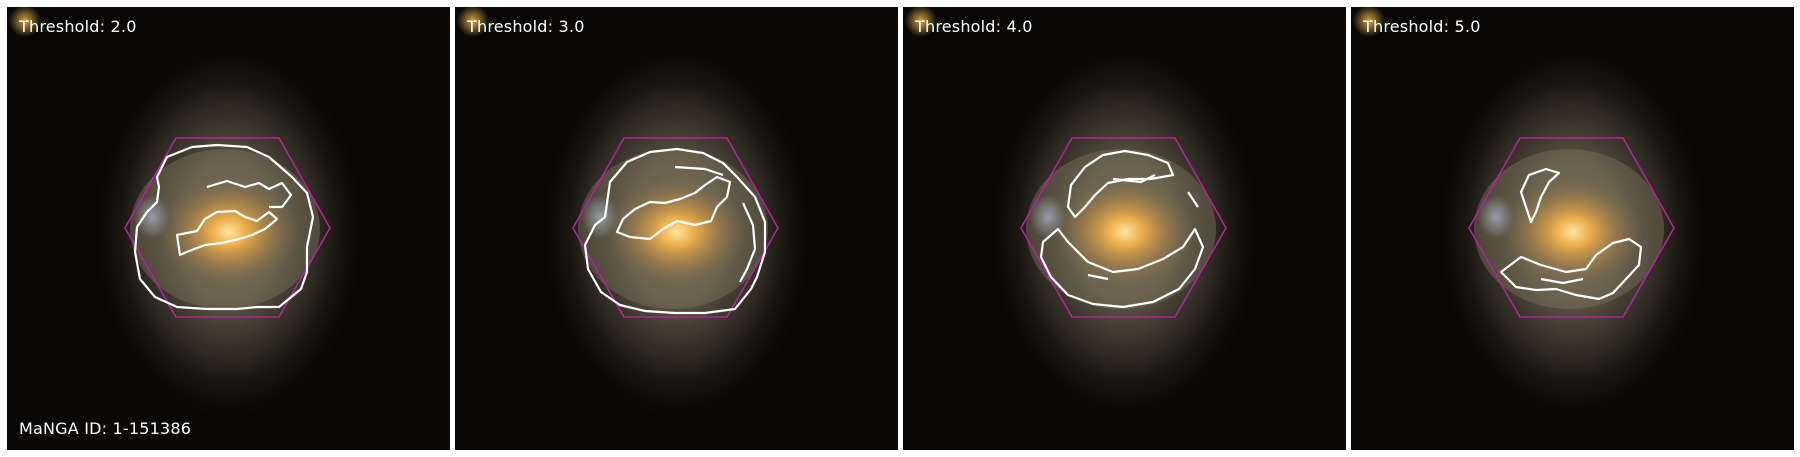 This screenshot has height=457, width=1800. Describe the element at coordinates (974, 26) in the screenshot. I see `threshold-label: Threshold: 4.0` at that location.